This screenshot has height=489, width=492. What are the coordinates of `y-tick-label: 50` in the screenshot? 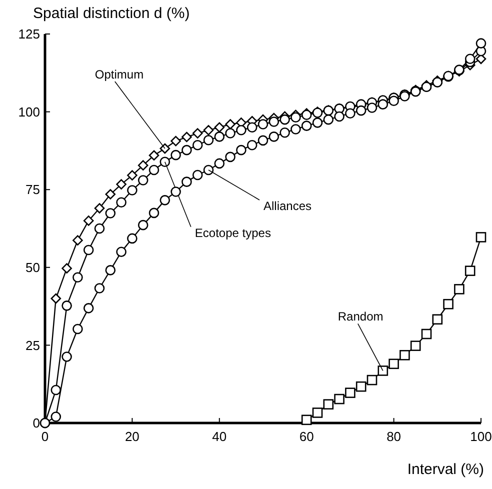 It's located at (33, 267).